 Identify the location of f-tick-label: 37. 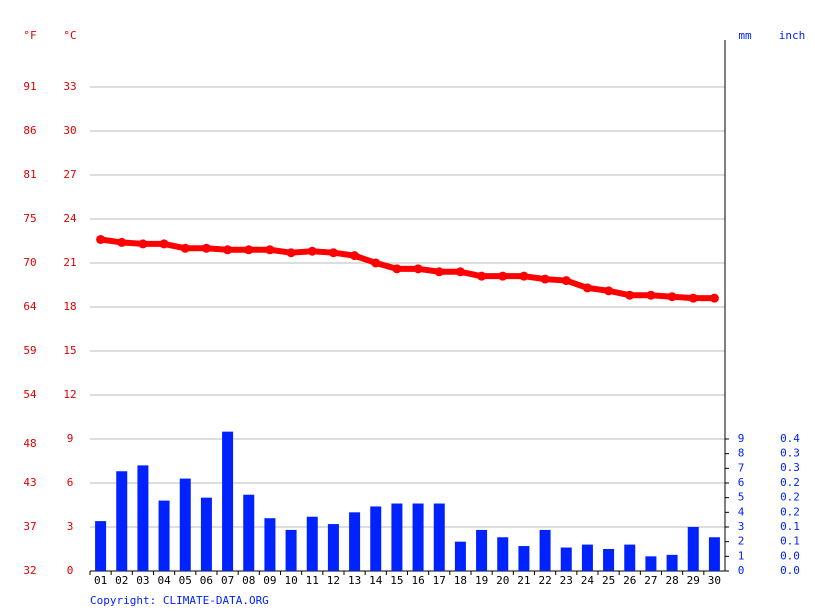
(29, 526).